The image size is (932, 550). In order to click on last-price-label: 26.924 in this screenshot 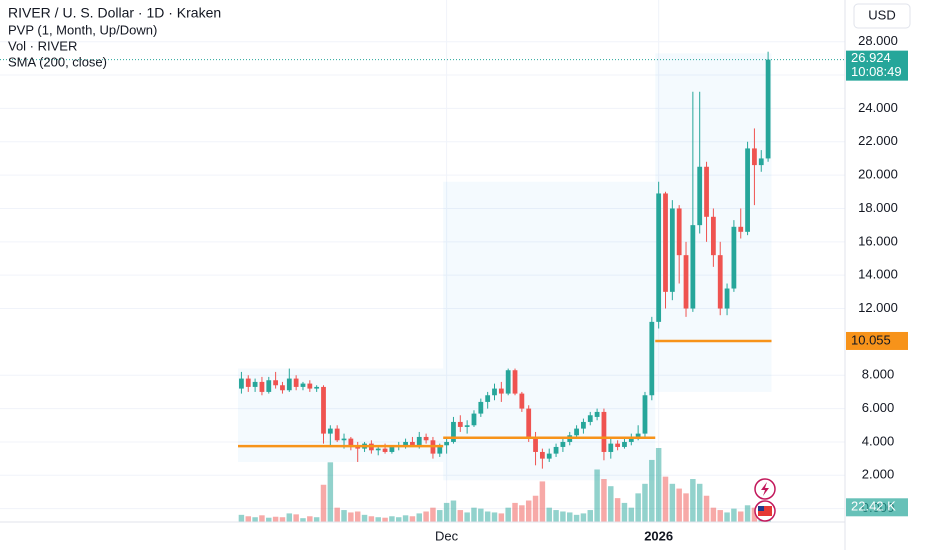, I will do `click(871, 57)`.